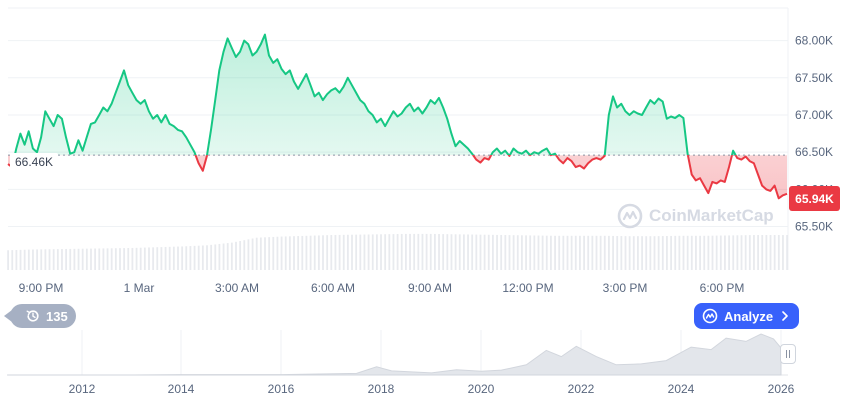  What do you see at coordinates (814, 41) in the screenshot?
I see `y-tick-label: 68.00K` at bounding box center [814, 41].